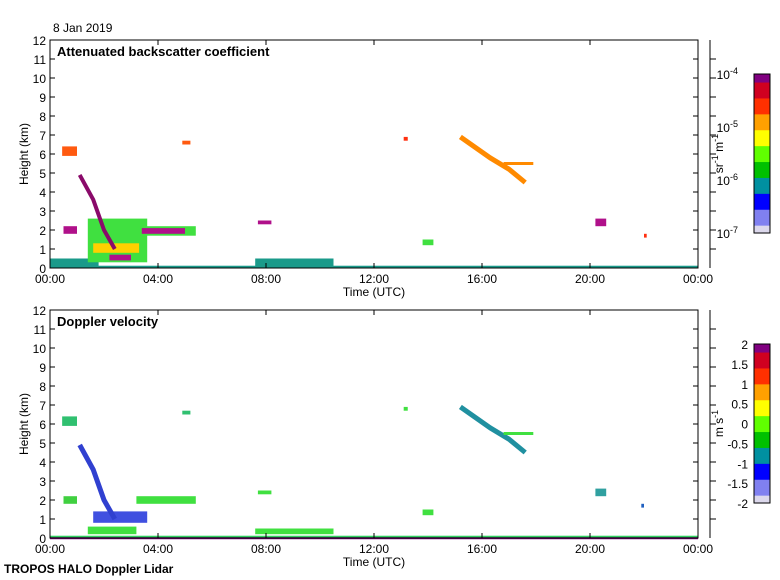  What do you see at coordinates (727, 74) in the screenshot?
I see `colorbar-tick-label: 10⁻⁴` at bounding box center [727, 74].